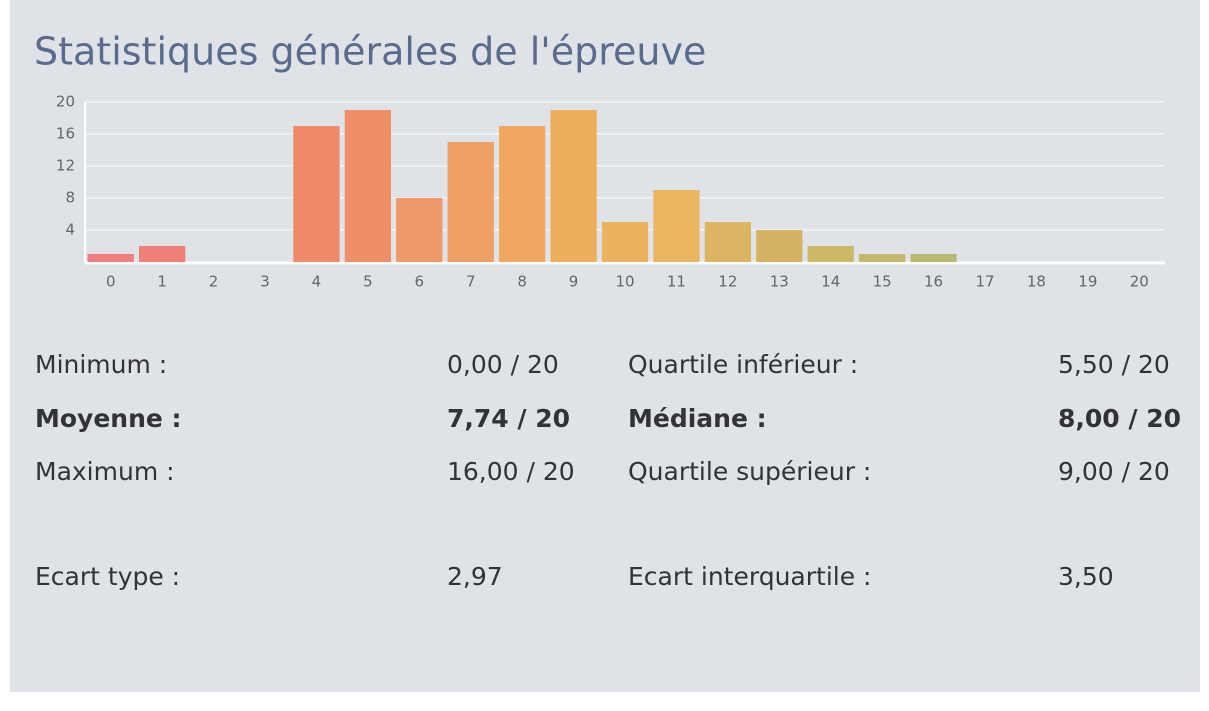 This screenshot has width=1209, height=711. I want to click on x-tick-label: 12, so click(727, 282).